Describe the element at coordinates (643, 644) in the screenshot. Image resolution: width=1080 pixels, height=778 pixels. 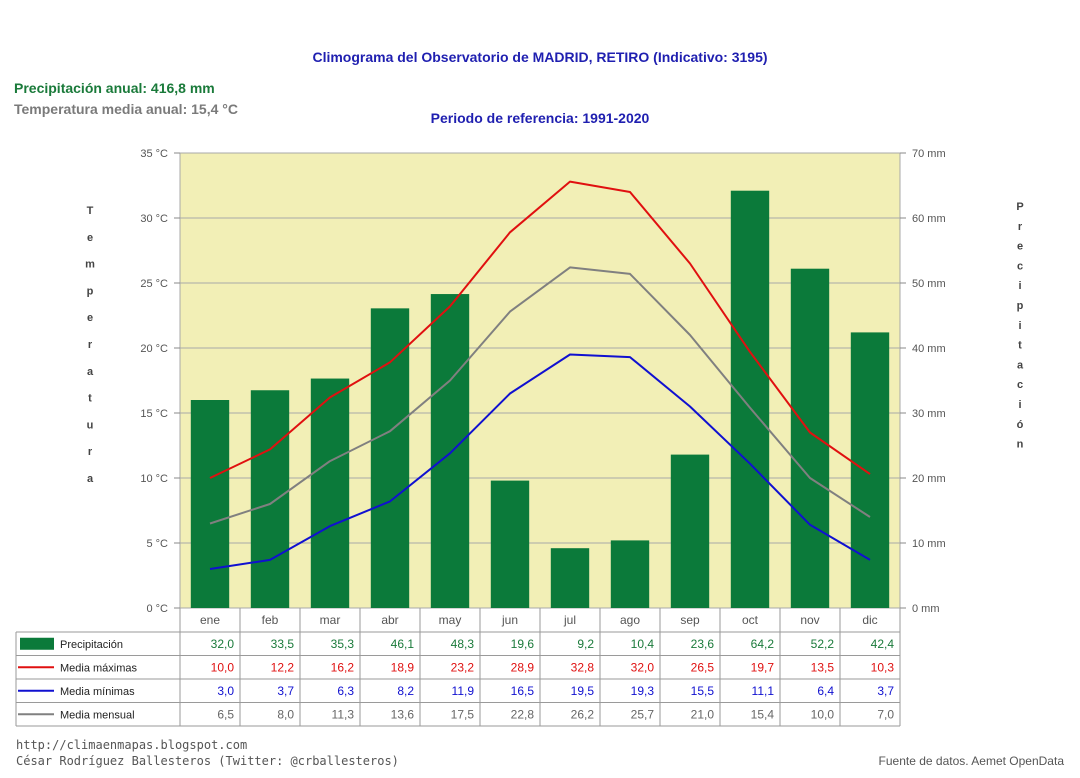
I see `table-value: 10,4` at that location.